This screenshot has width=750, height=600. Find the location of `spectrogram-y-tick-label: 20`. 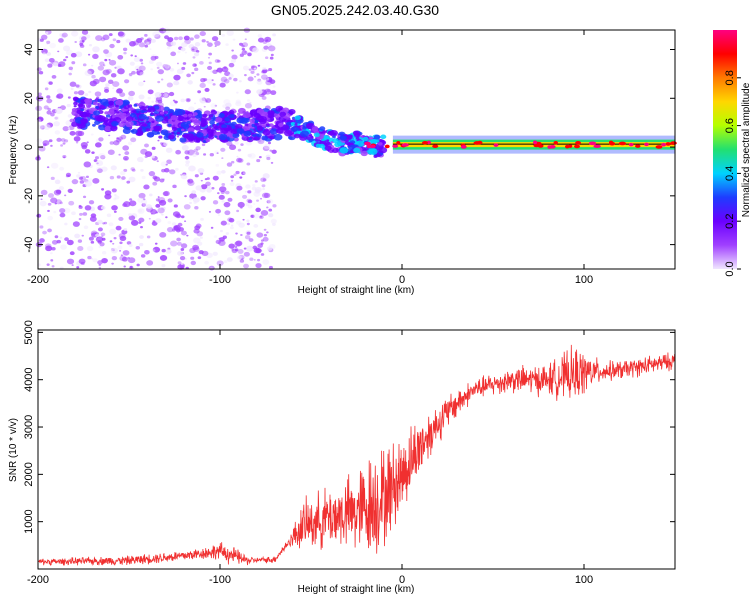

spectrogram-y-tick-label: 20 is located at coordinates (29, 98).